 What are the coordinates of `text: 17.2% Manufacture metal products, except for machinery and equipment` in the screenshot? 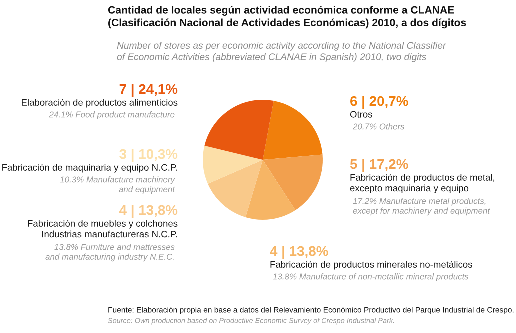 It's located at (421, 207).